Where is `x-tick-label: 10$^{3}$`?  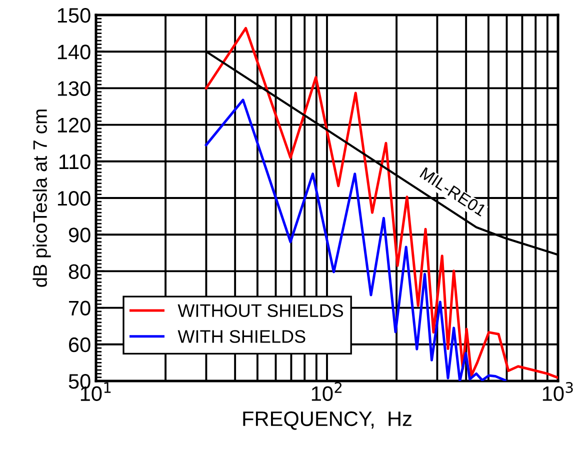 x-tick-label: 10$^{3}$ is located at coordinates (557, 392).